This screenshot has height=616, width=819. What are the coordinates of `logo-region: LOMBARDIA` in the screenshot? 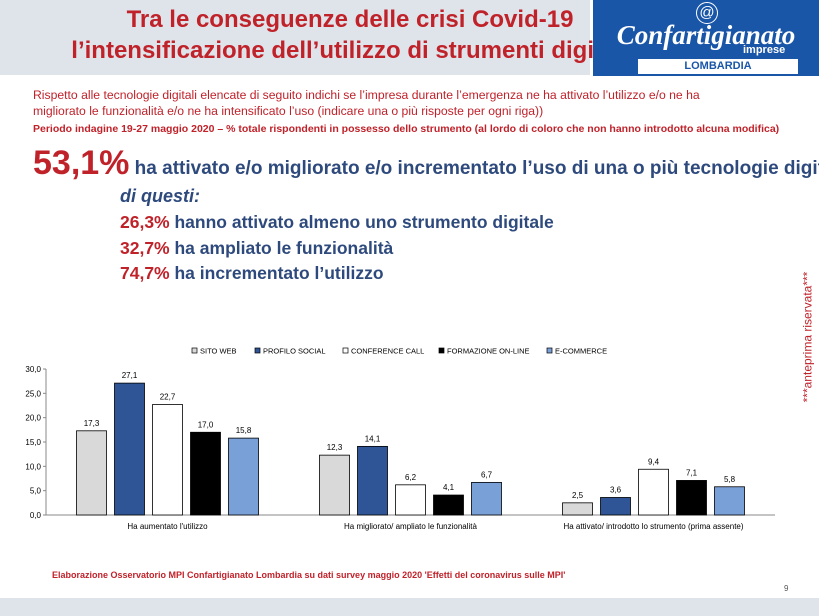 It's located at (718, 66).